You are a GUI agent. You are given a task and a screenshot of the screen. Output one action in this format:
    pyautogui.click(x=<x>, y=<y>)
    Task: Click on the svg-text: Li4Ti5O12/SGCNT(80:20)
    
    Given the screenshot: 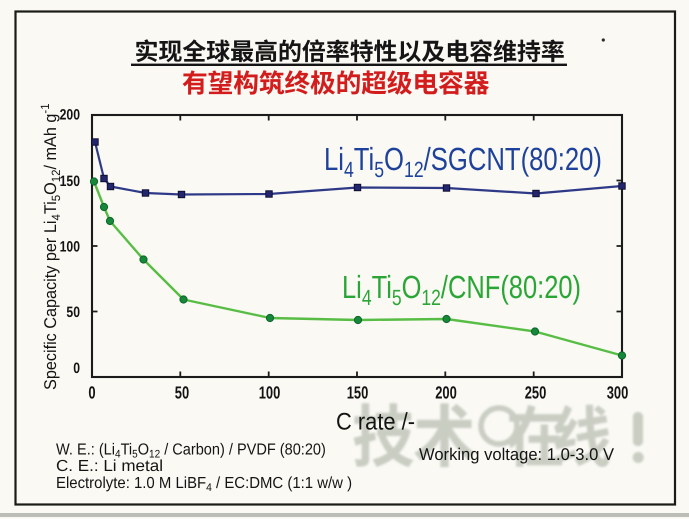 What is the action you would take?
    pyautogui.click(x=463, y=161)
    